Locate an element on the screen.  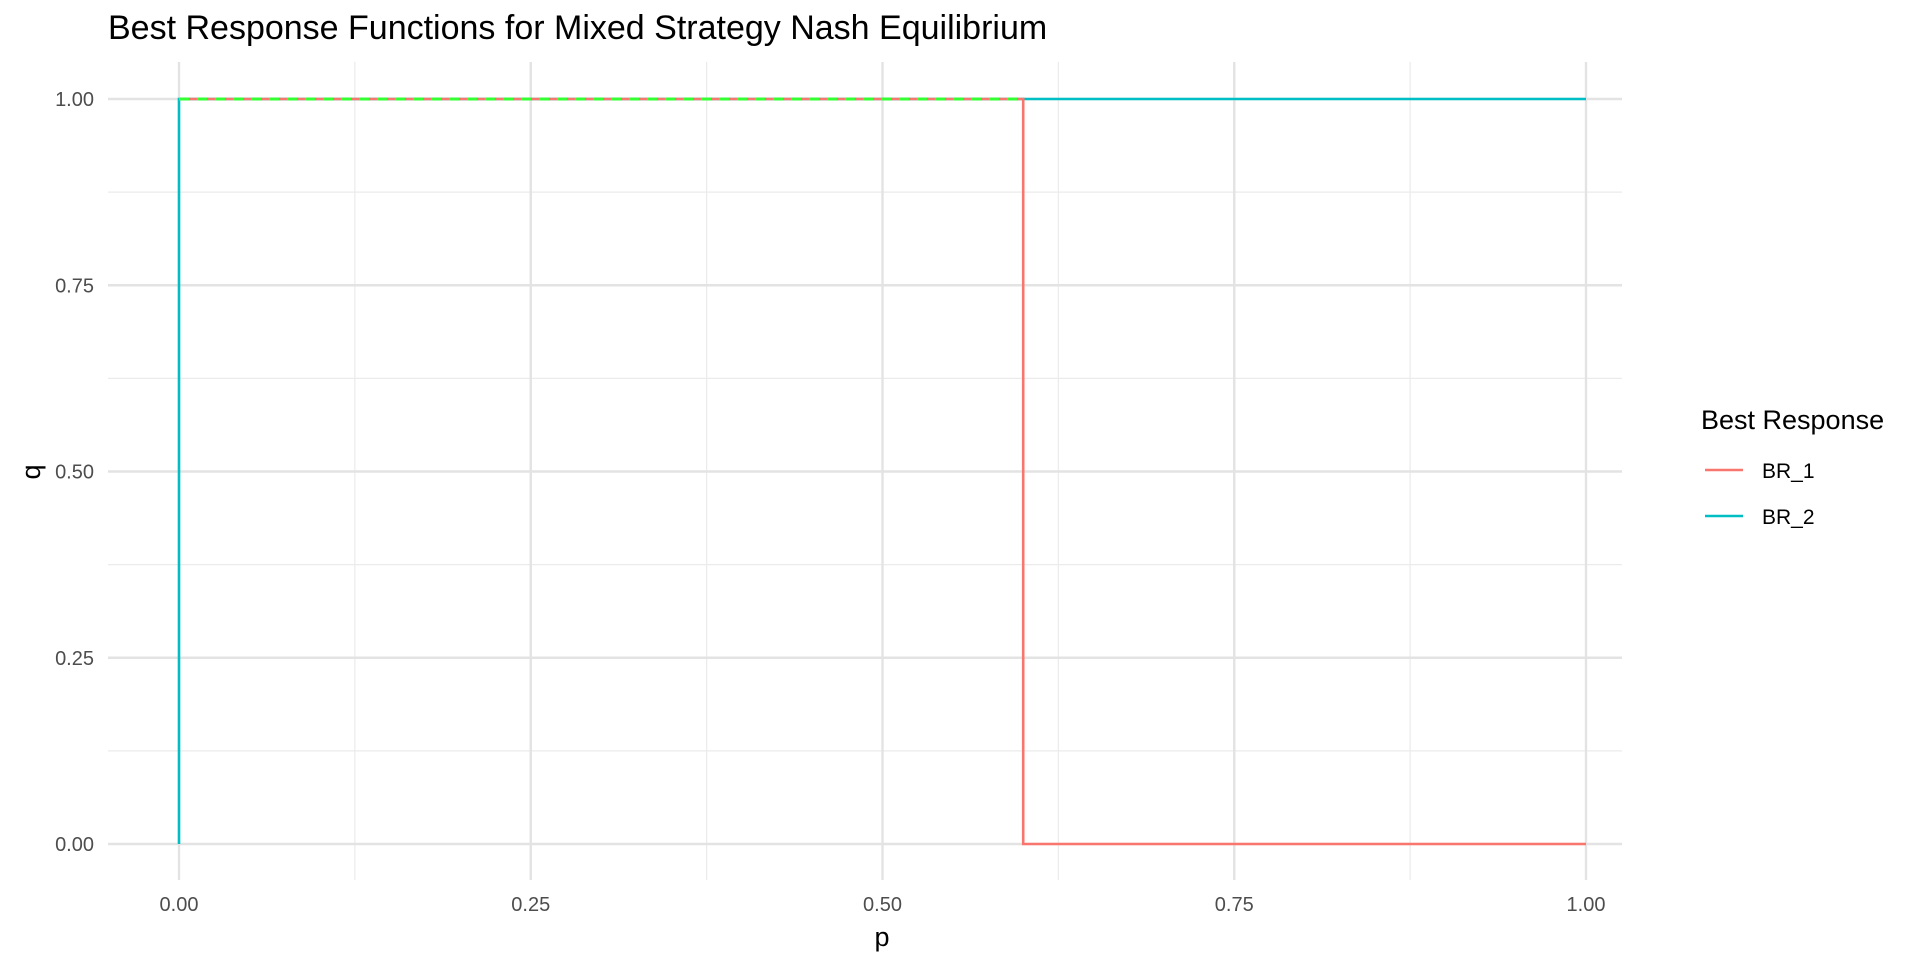
legend: Best Response BR_1 BR_2 is located at coordinates (1792, 467).